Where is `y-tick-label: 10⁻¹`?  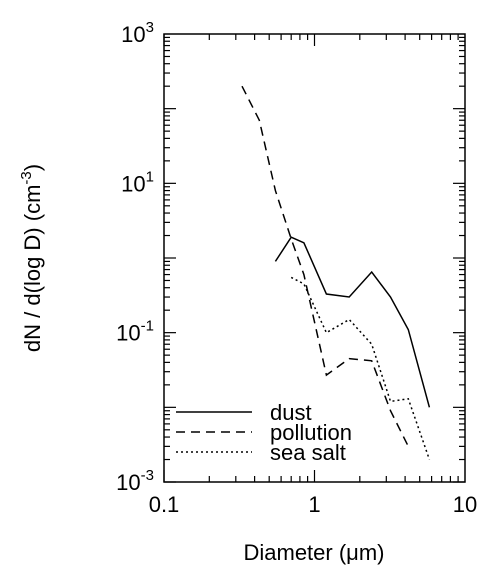
y-tick-label: 10⁻¹ is located at coordinates (135, 332).